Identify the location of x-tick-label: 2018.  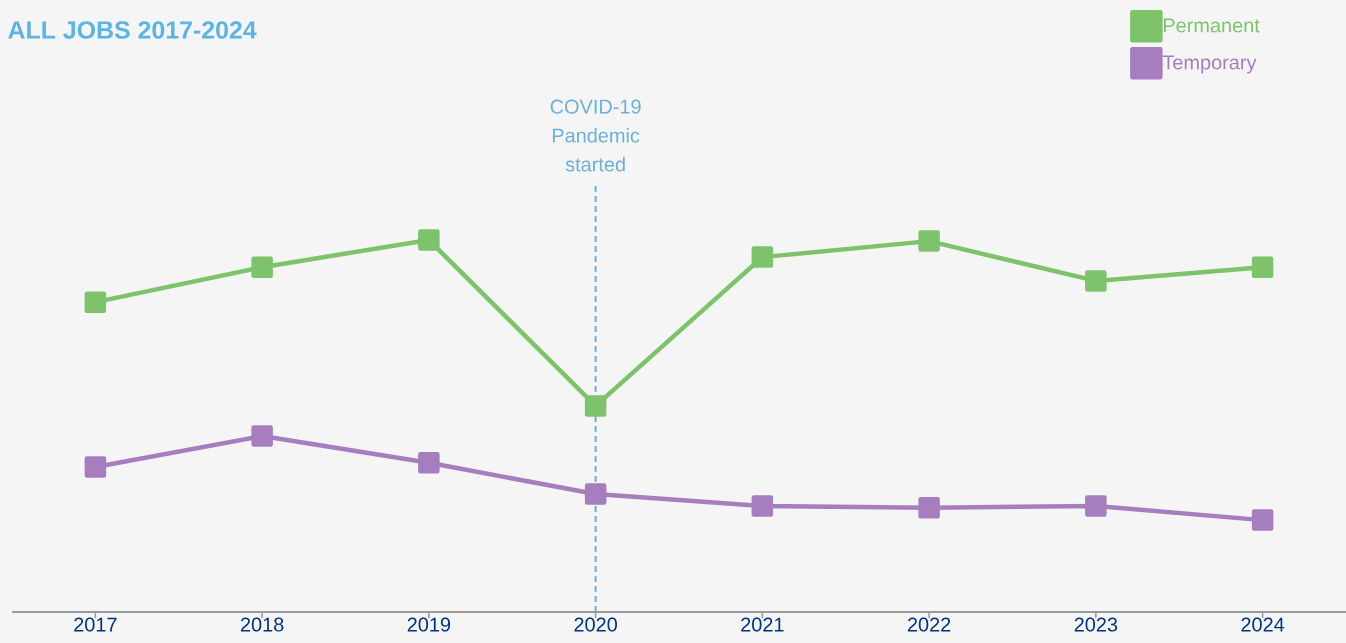
(262, 624).